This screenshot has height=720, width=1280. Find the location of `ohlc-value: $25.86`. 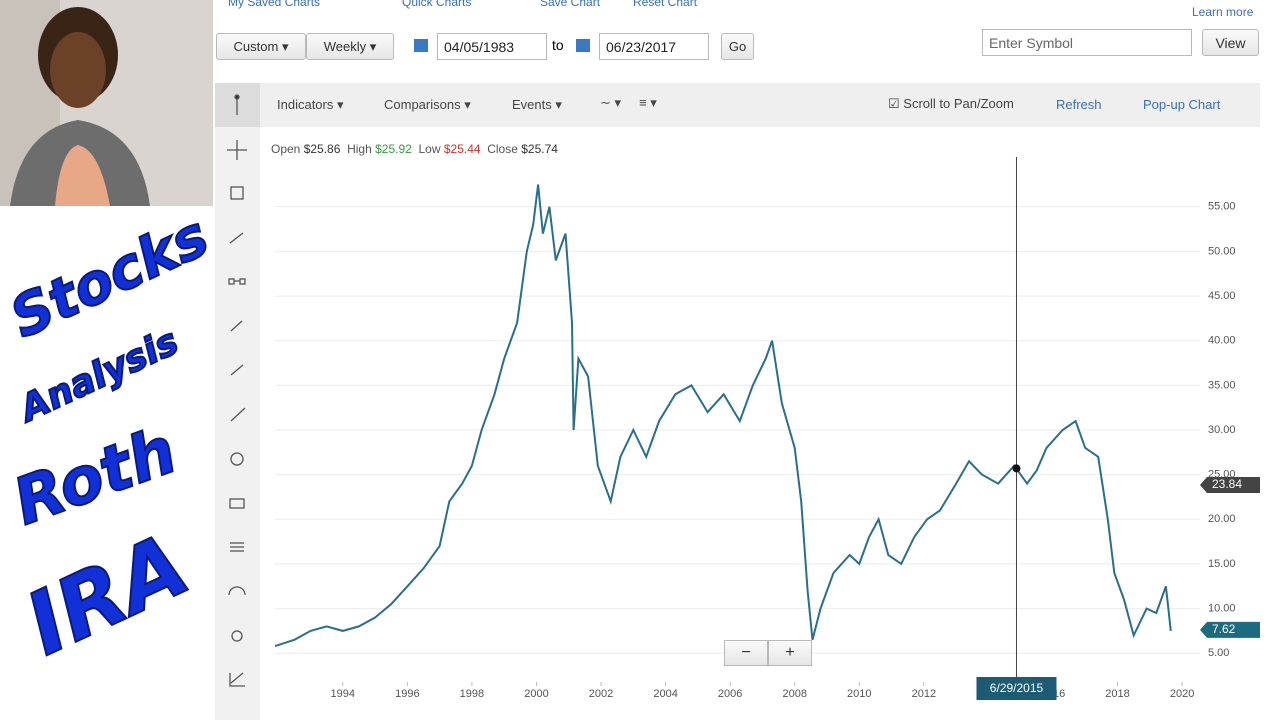

ohlc-value: $25.86 is located at coordinates (322, 149).